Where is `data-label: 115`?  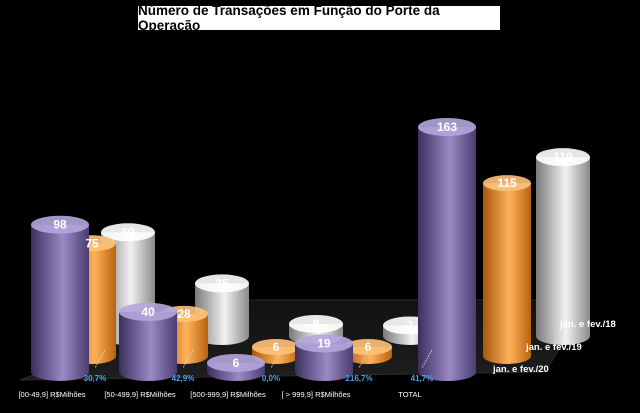 data-label: 115 is located at coordinates (507, 183).